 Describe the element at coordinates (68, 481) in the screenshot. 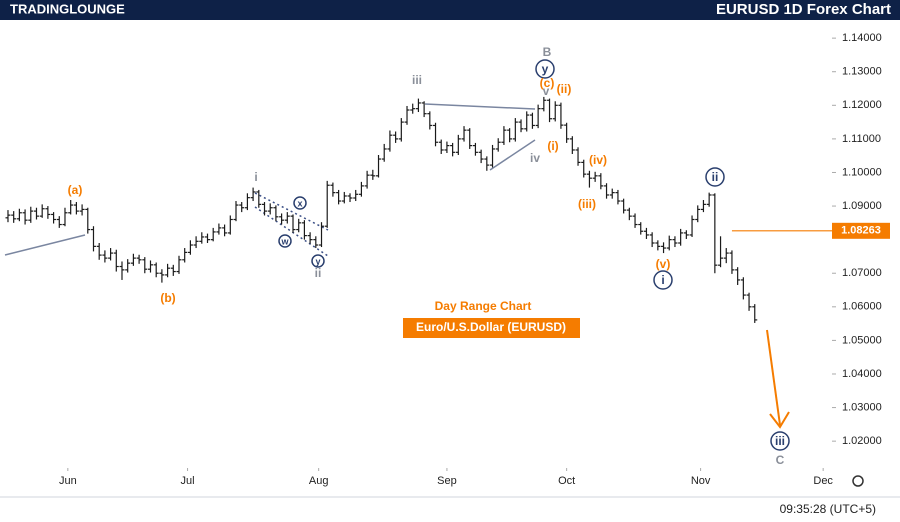

I see `x-tick-label: Jun` at that location.